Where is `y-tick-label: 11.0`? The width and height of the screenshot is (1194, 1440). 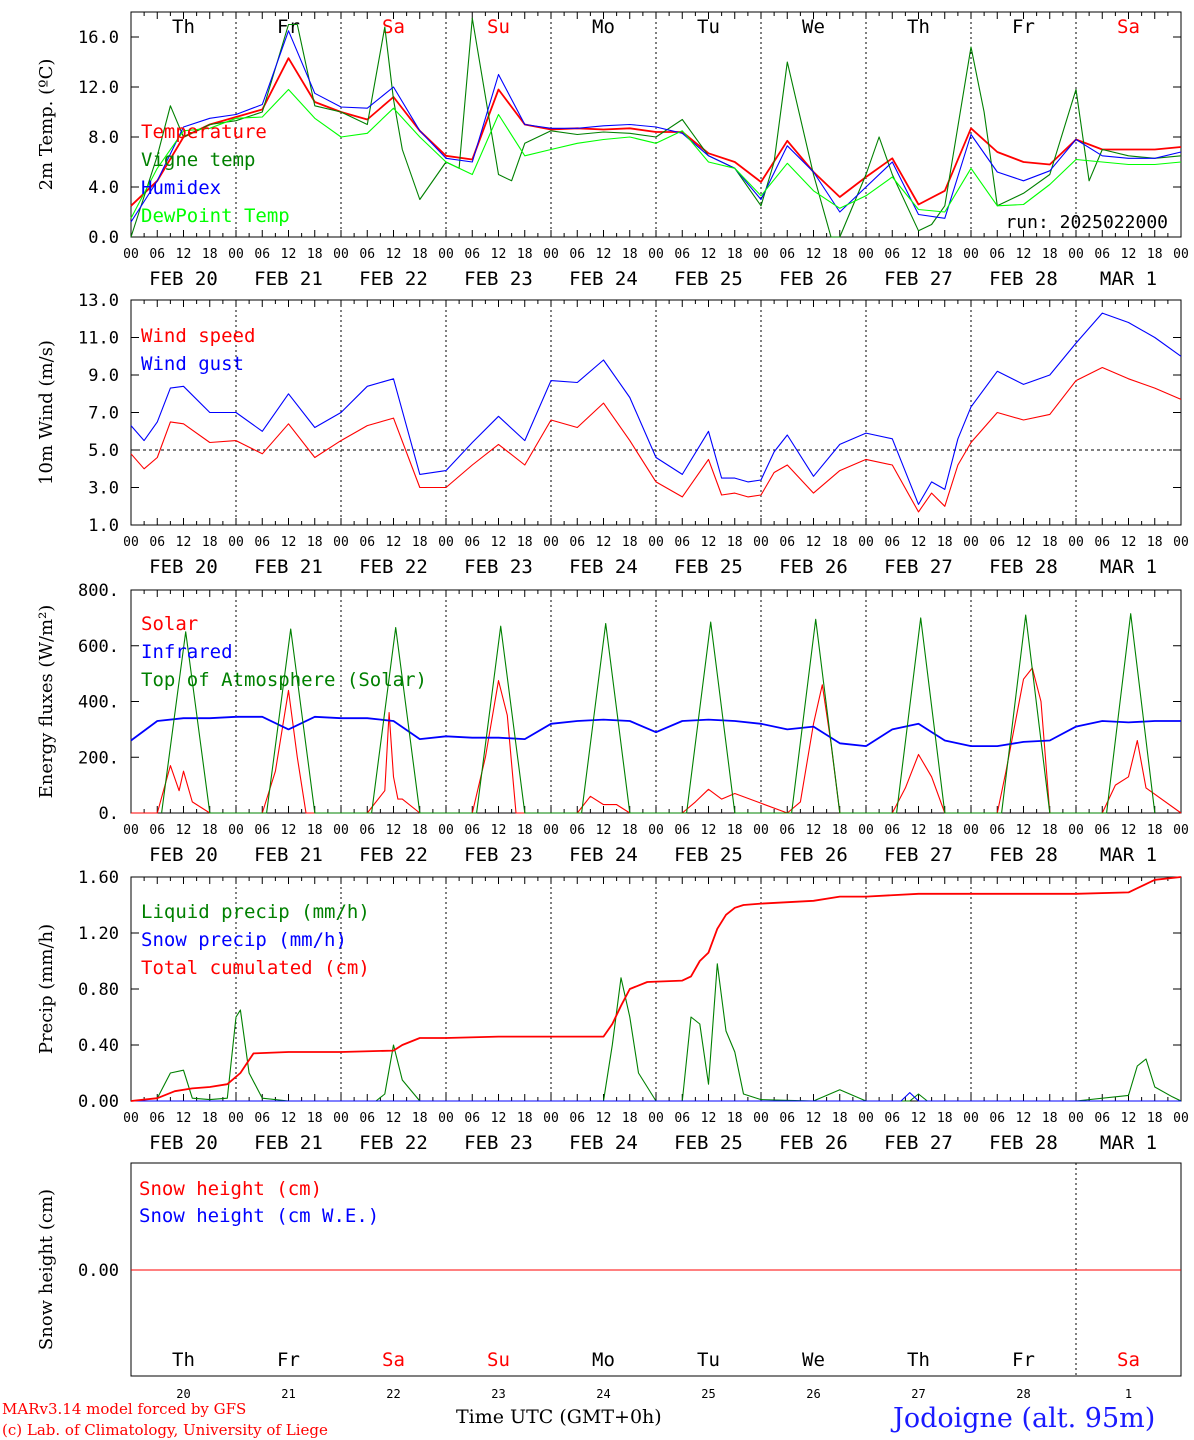
y-tick-label: 11.0 is located at coordinates (98, 339).